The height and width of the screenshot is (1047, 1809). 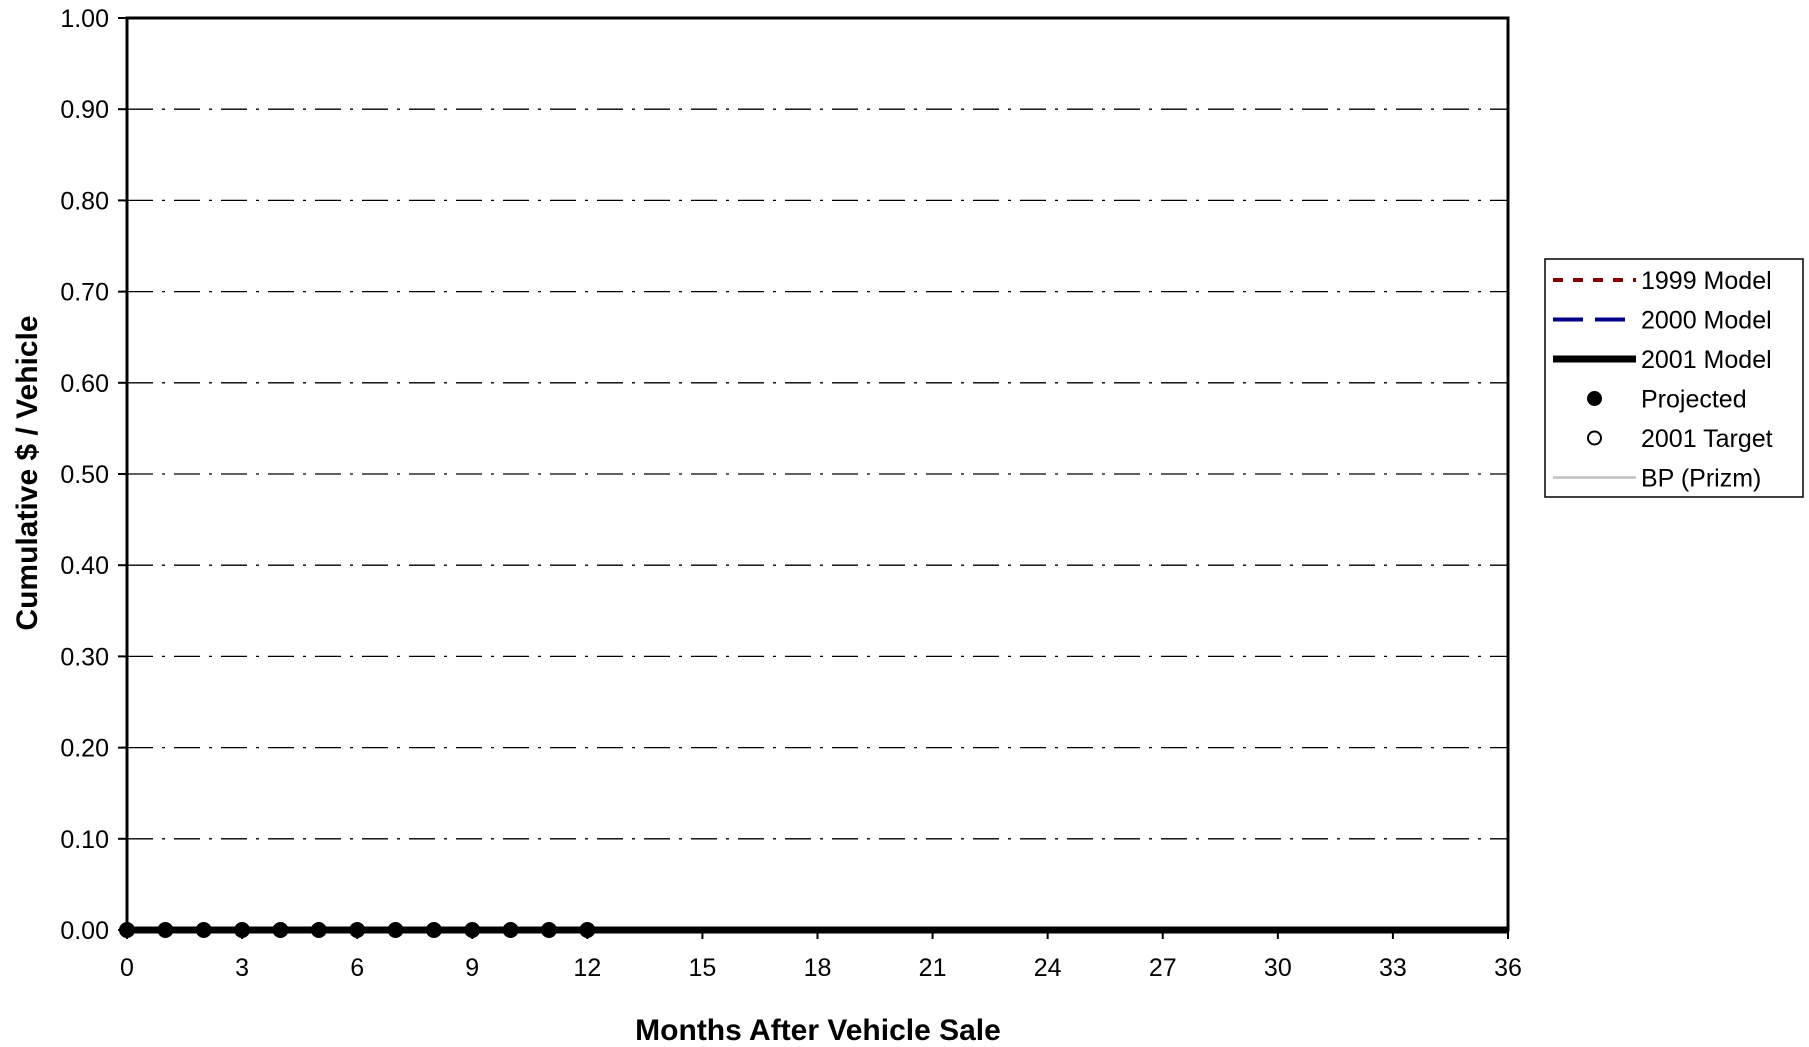 What do you see at coordinates (1701, 479) in the screenshot?
I see `legend-label-bp-prizm-: BP (Prizm)` at bounding box center [1701, 479].